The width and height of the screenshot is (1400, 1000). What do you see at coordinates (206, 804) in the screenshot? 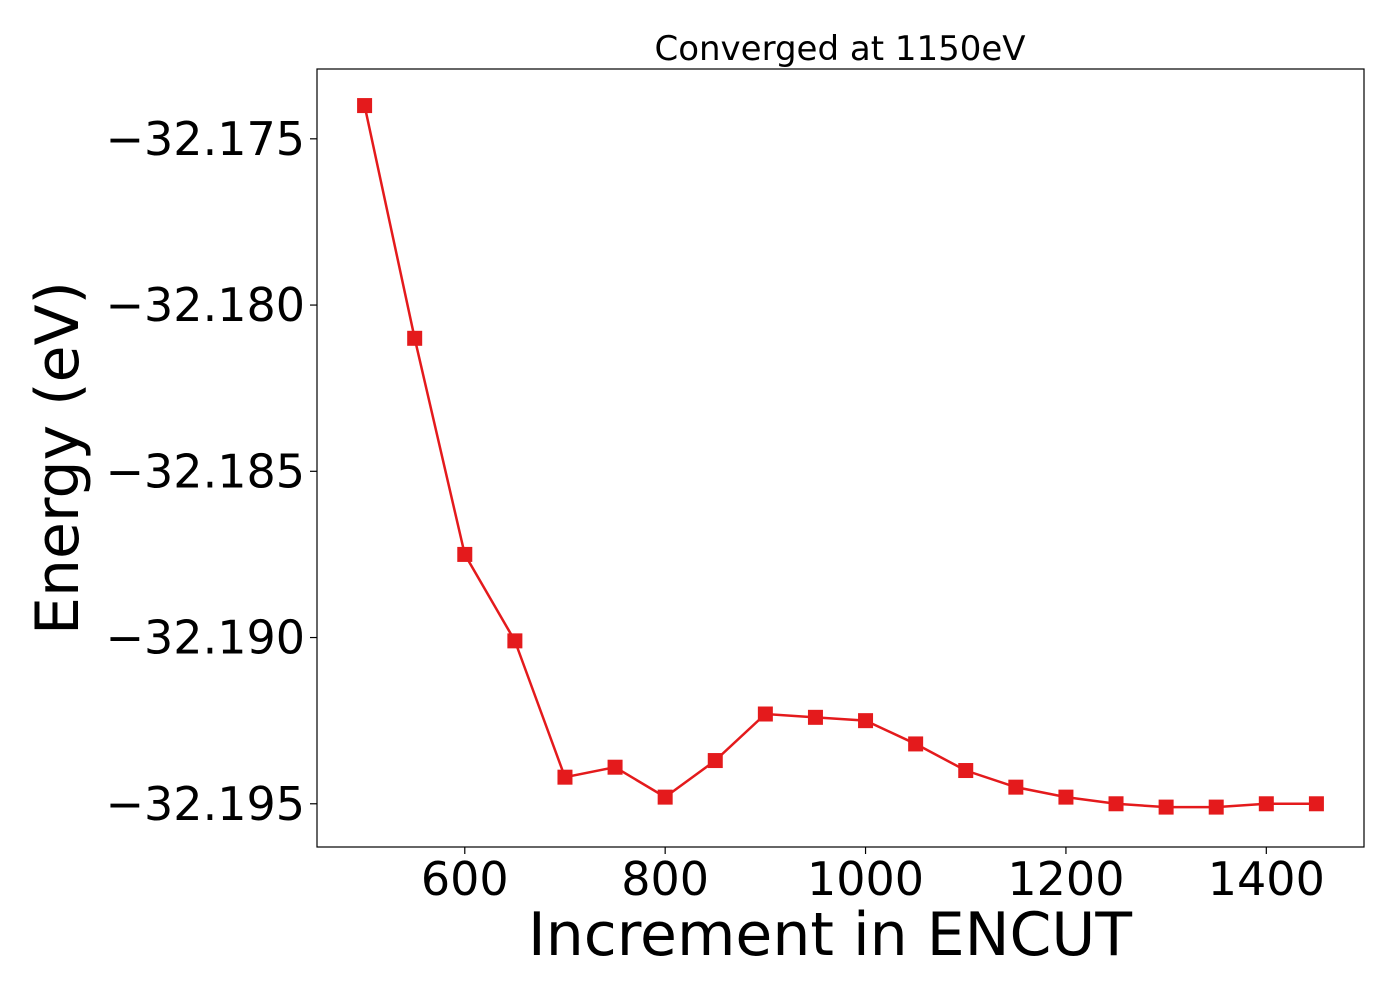
I see `y-tick-label: −32.195` at bounding box center [206, 804].